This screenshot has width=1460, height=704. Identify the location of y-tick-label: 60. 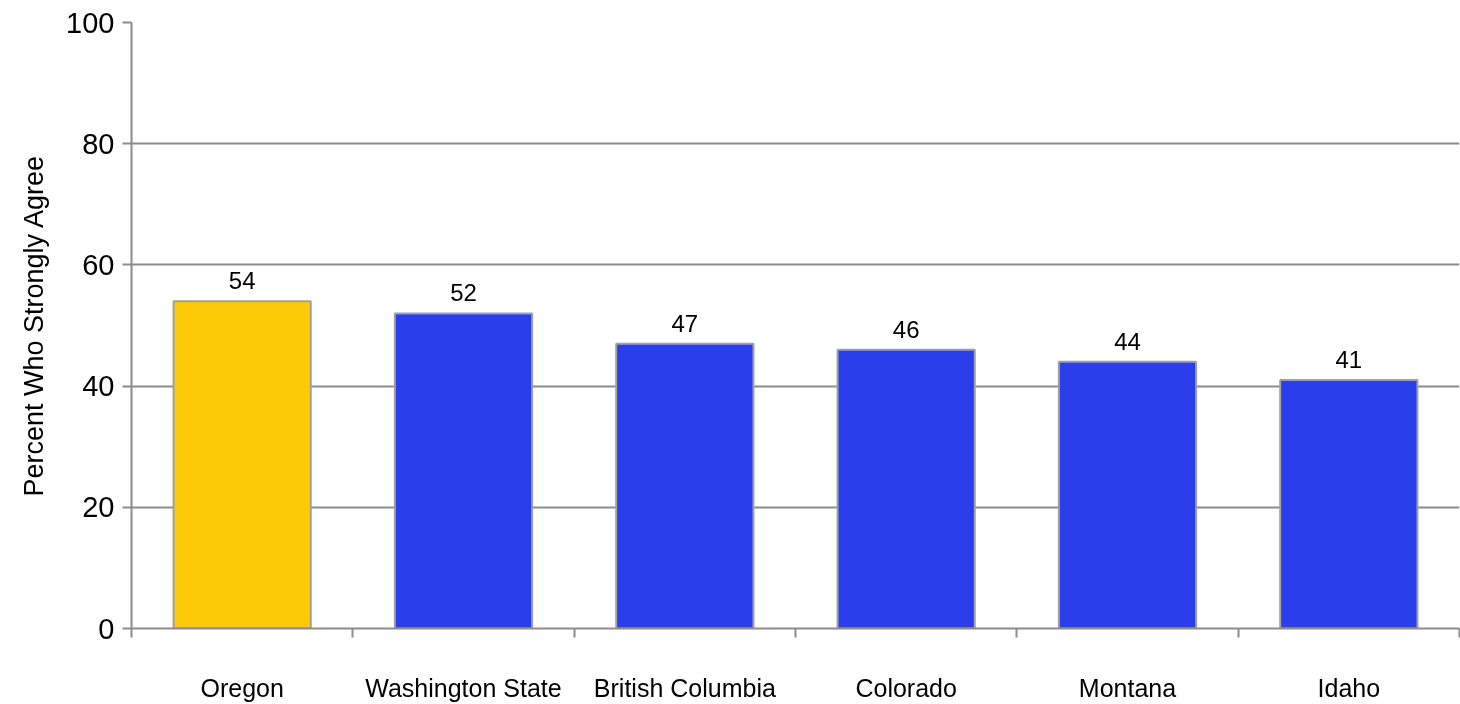
(98, 264).